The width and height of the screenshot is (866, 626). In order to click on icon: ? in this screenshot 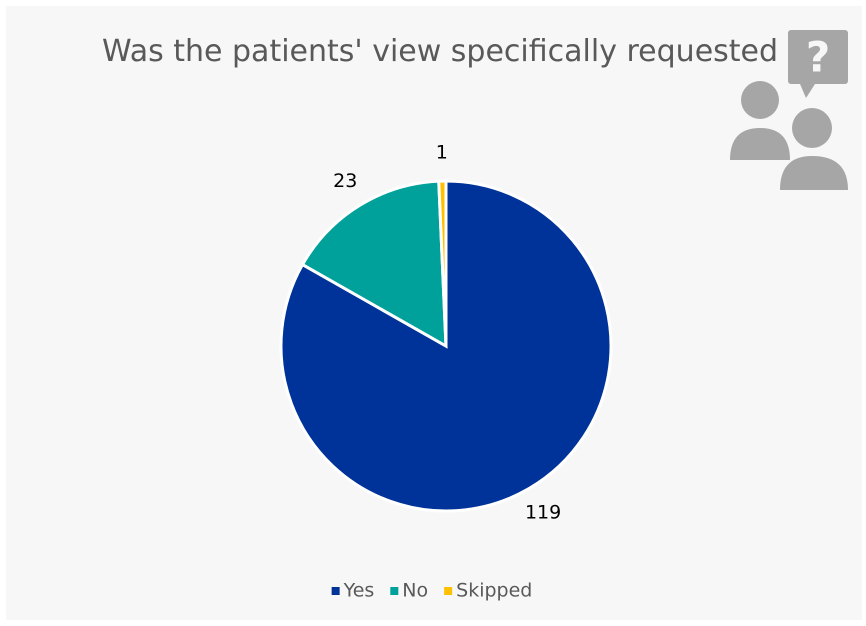, I will do `click(789, 110)`.